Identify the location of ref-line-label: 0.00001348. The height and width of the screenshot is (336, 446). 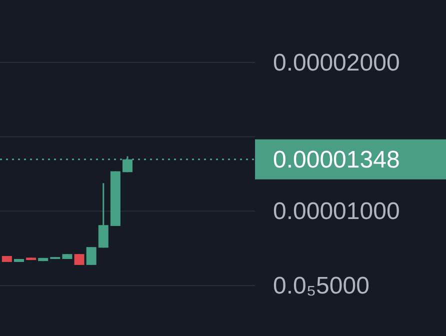
(336, 159).